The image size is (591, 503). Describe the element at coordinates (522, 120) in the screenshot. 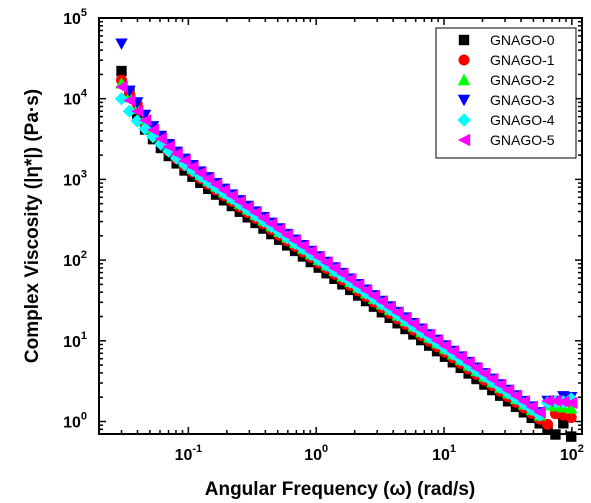

I see `legend-label: GNAGO-4` at that location.